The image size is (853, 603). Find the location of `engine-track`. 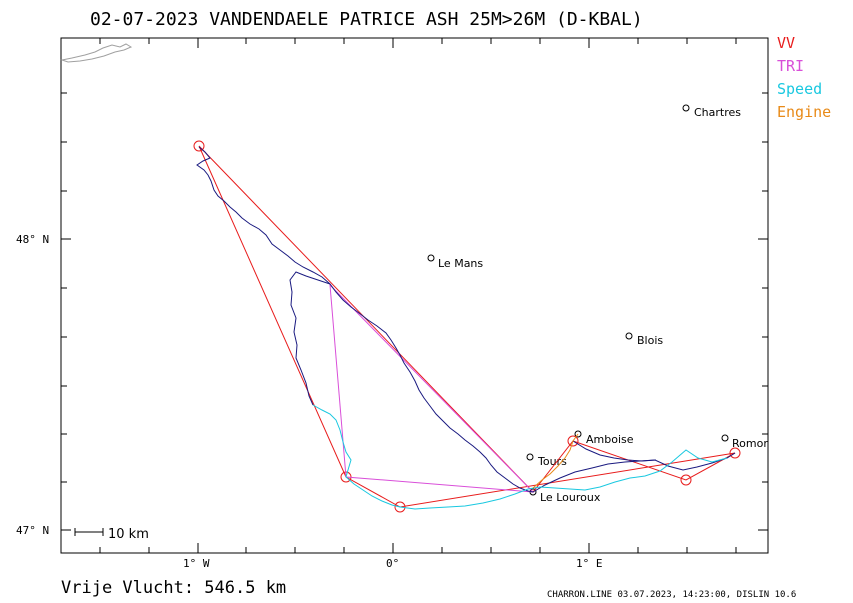

engine-track is located at coordinates (555, 461).